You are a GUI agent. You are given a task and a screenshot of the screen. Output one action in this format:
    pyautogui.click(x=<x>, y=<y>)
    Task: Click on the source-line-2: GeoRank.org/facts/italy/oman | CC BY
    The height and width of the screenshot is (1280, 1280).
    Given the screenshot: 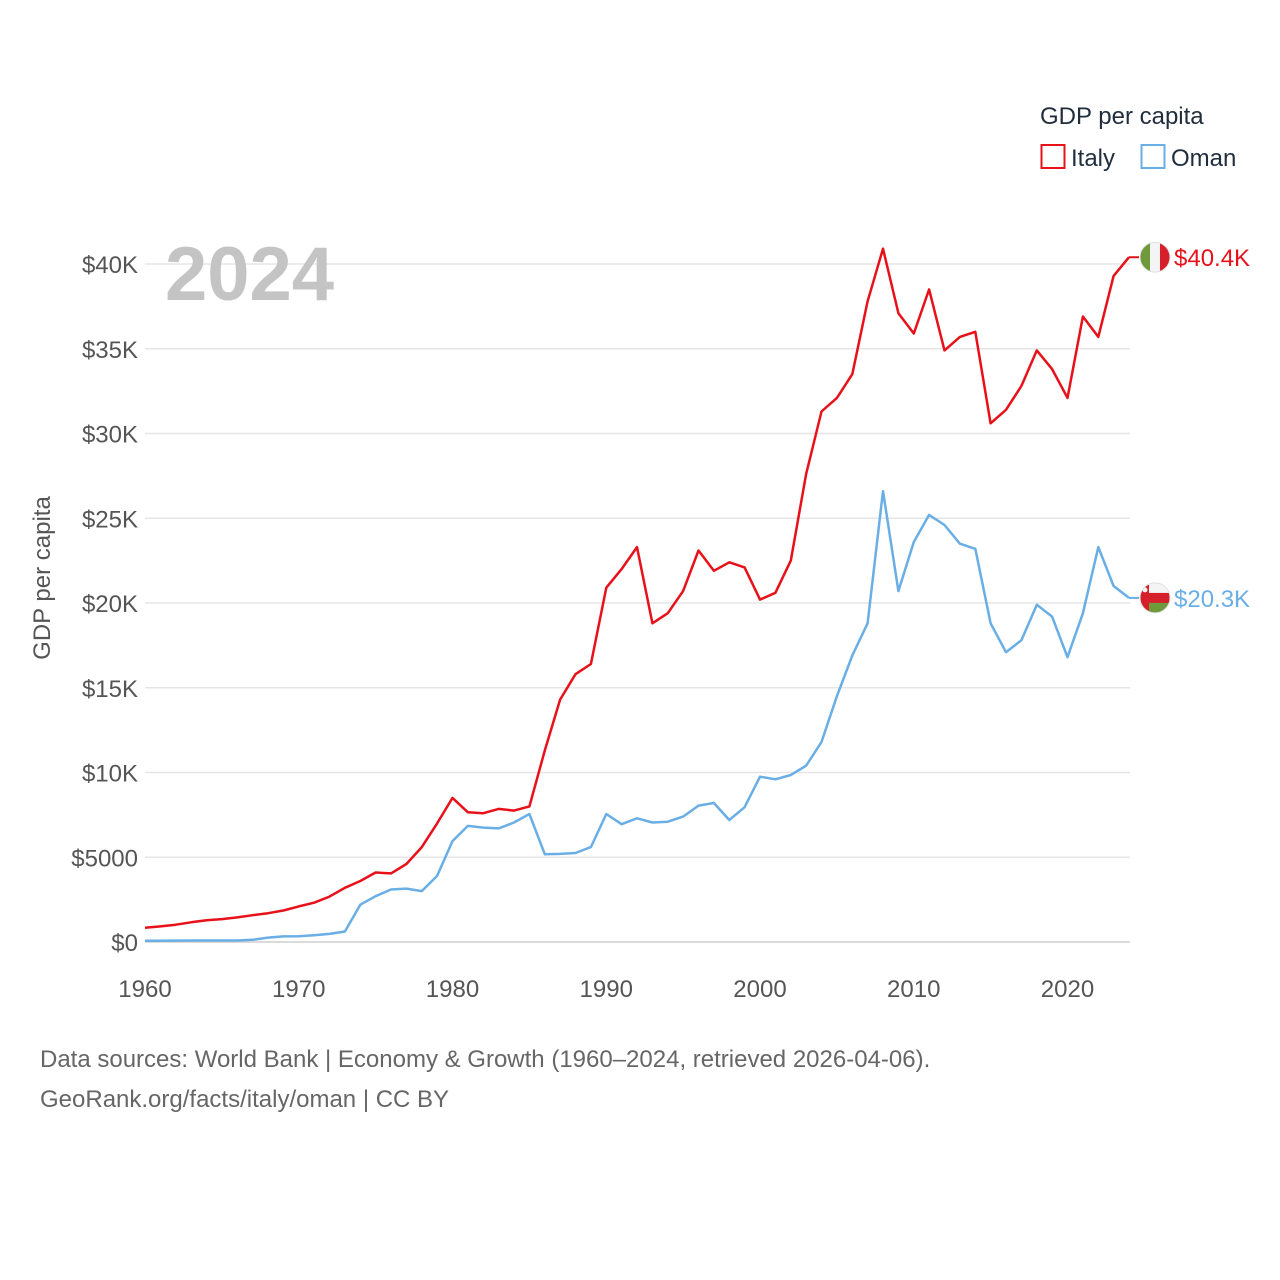 What is the action you would take?
    pyautogui.click(x=245, y=1099)
    